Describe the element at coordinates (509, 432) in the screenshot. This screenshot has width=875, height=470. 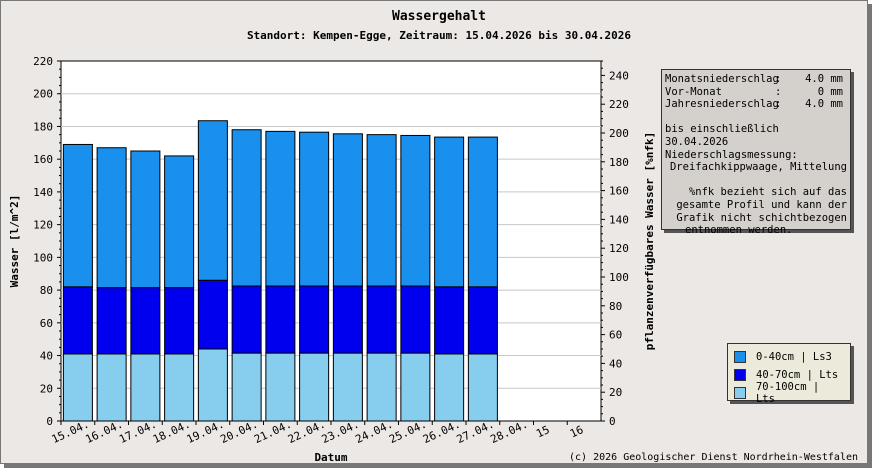
I see `x-tick-label: 28.04.` at that location.